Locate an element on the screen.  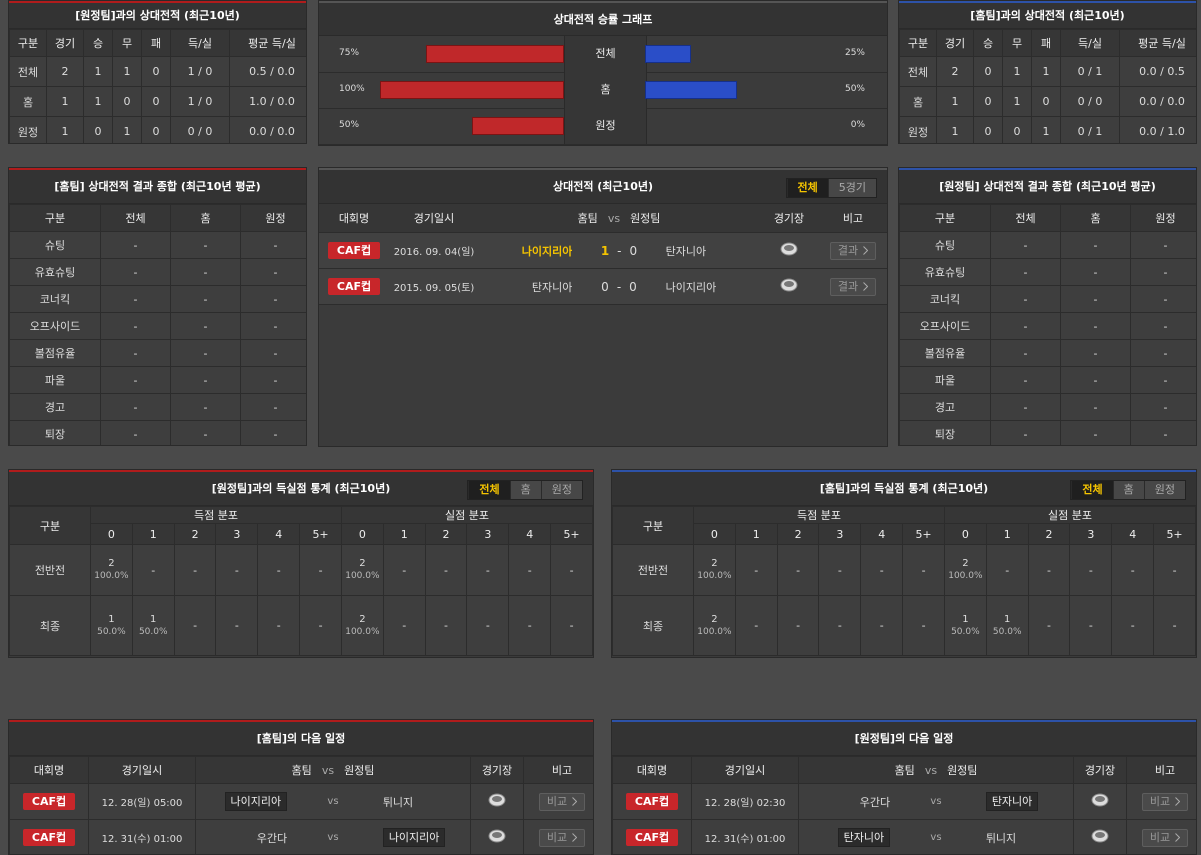
cell: 2 is located at coordinates (65, 71).